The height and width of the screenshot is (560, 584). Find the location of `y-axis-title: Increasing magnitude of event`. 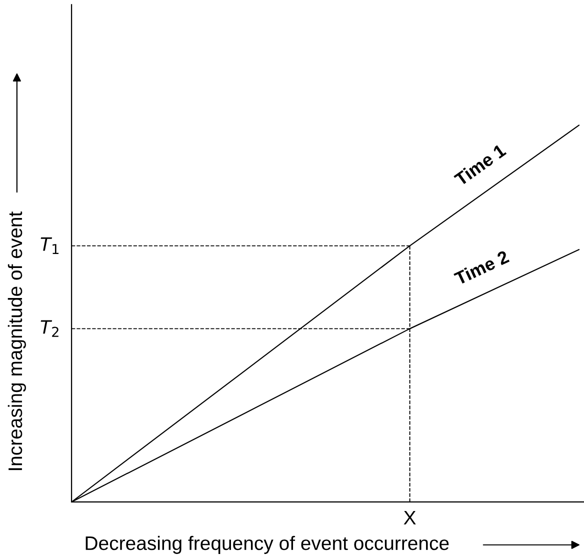

y-axis-title: Increasing magnitude of event is located at coordinates (17, 340).